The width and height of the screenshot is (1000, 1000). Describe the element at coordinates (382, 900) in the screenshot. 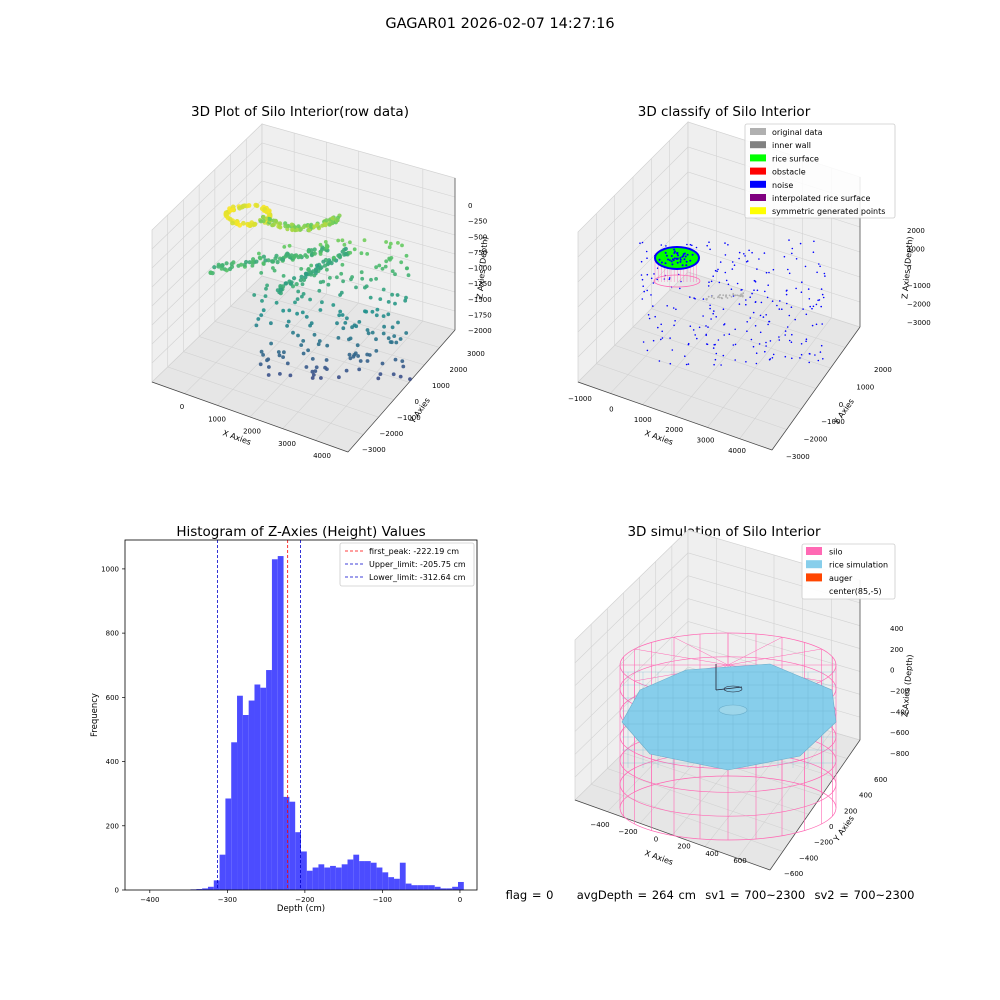

I see `x-tick-label: −100` at that location.